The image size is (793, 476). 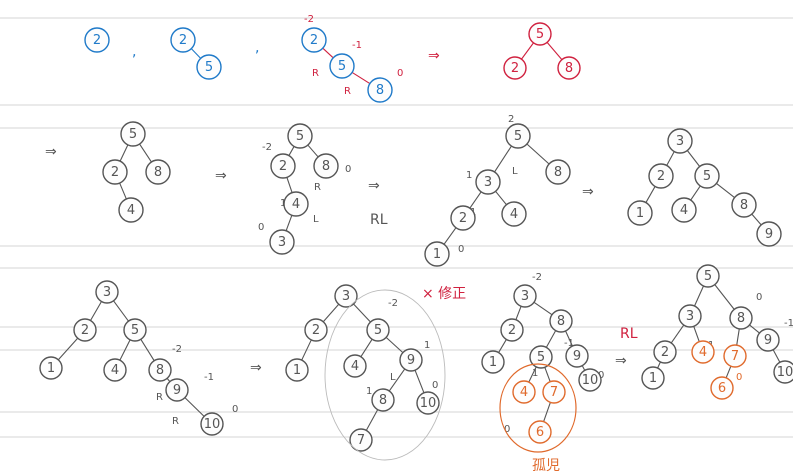 I want to click on tree-node: 7, so click(x=361, y=440).